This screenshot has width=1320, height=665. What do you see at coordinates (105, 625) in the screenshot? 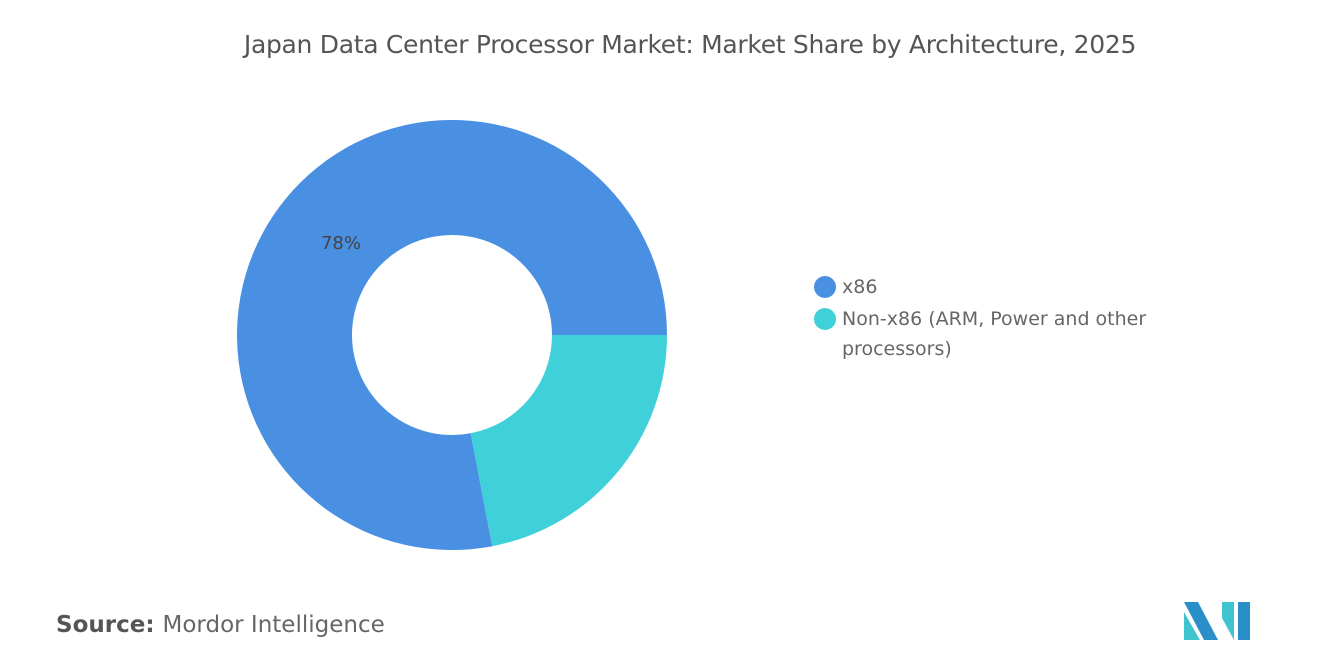
I see `source-label: Source:` at bounding box center [105, 625].